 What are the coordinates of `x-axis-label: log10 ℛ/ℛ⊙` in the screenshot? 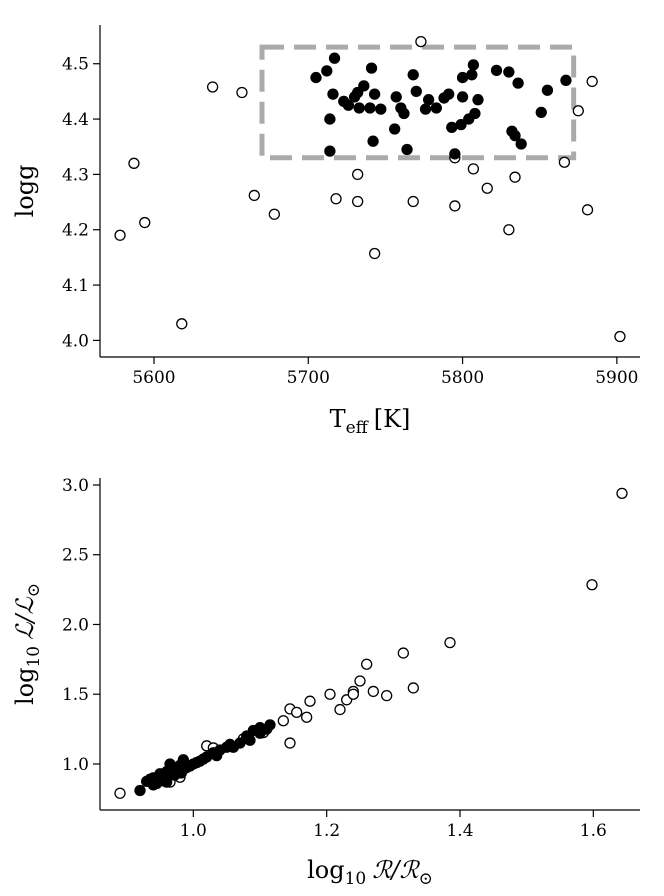 It's located at (370, 872).